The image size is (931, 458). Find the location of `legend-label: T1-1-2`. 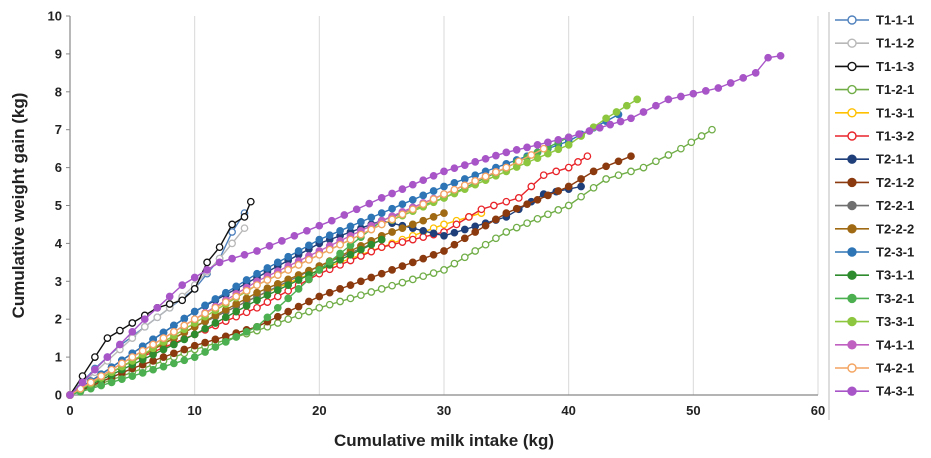

legend-label: T1-1-2 is located at coordinates (895, 43).